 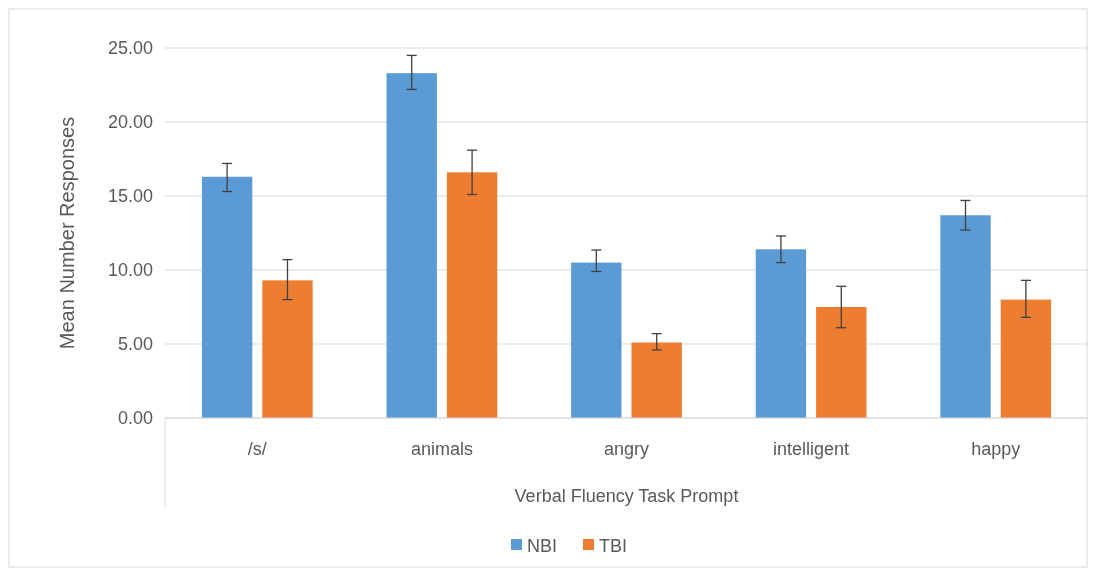 What do you see at coordinates (67, 233) in the screenshot?
I see `y-axis-title: Mean Number Responses` at bounding box center [67, 233].